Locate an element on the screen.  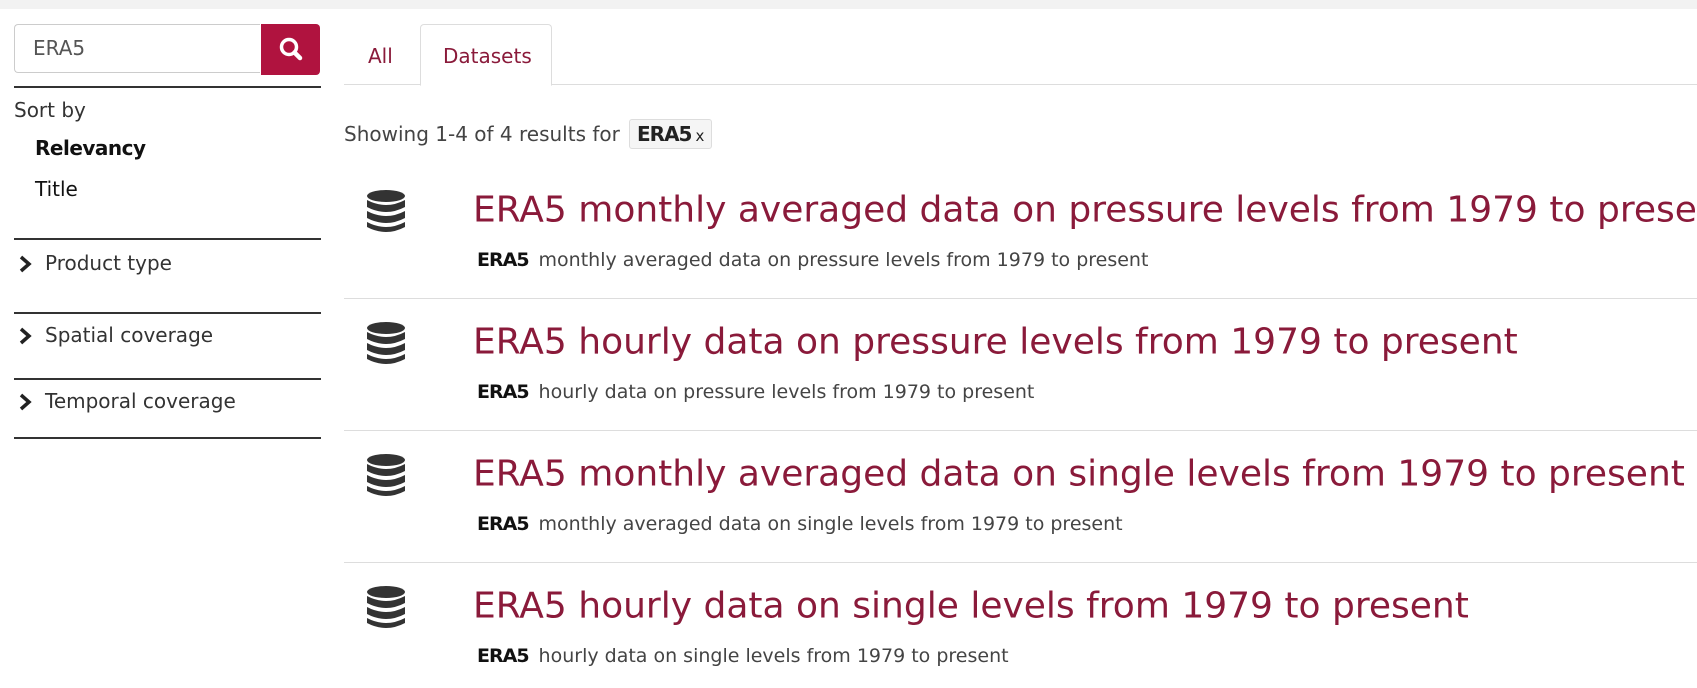
result-summary: Showing 1-4 of 4 results for is located at coordinates (482, 134).